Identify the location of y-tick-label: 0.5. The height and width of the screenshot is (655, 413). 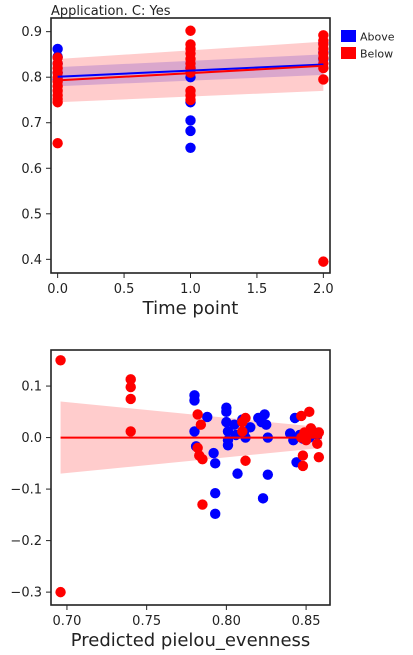
(31, 214).